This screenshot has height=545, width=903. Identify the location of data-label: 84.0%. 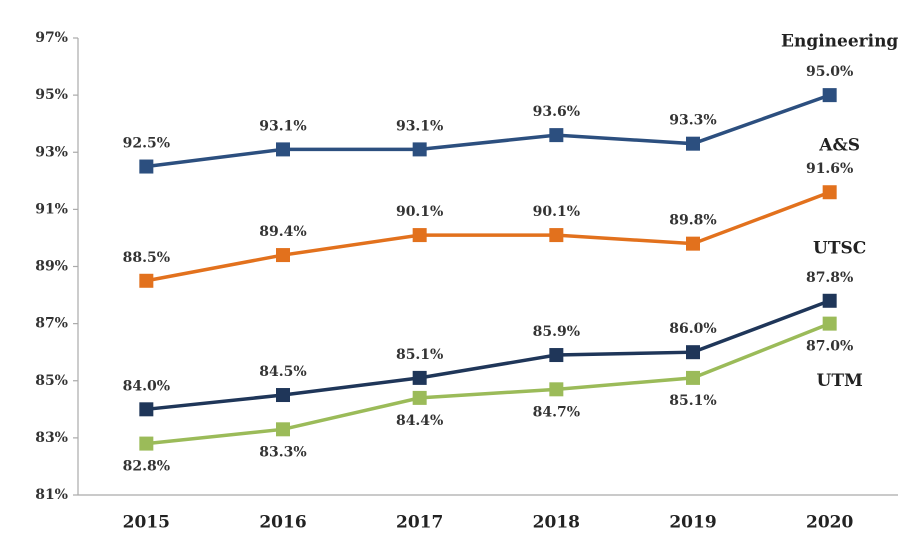
(146, 386).